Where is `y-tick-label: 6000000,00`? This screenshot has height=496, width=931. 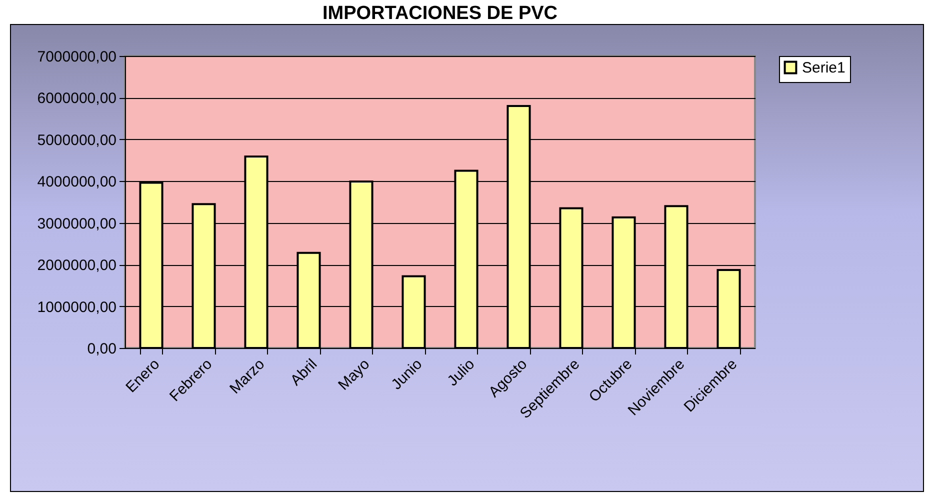 y-tick-label: 6000000,00 is located at coordinates (76, 99).